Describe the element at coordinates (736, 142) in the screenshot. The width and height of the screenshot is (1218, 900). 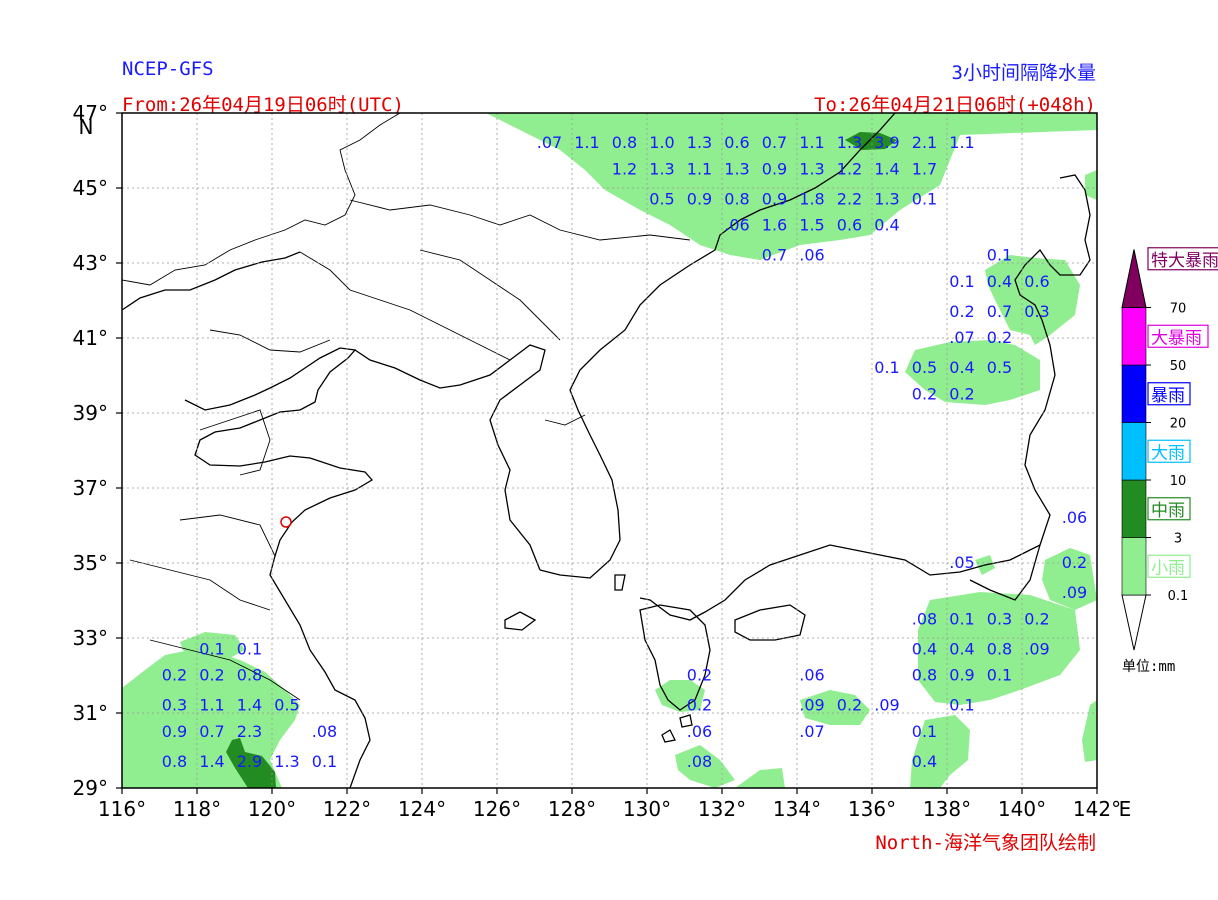
I see `precip-value-label: 0.6` at that location.